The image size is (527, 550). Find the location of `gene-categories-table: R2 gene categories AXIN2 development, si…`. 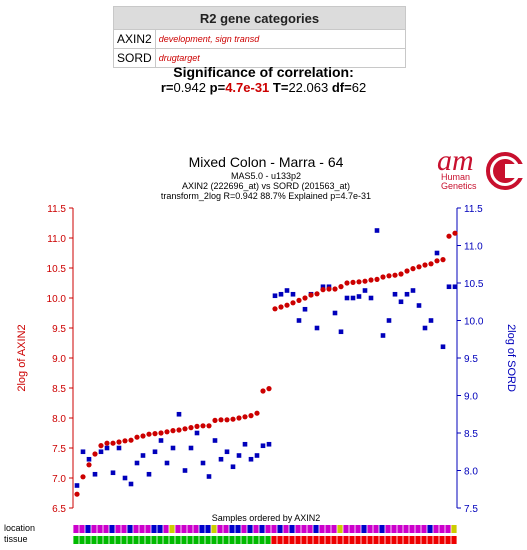

gene-categories-table: R2 gene categories AXIN2 development, si… is located at coordinates (260, 37).